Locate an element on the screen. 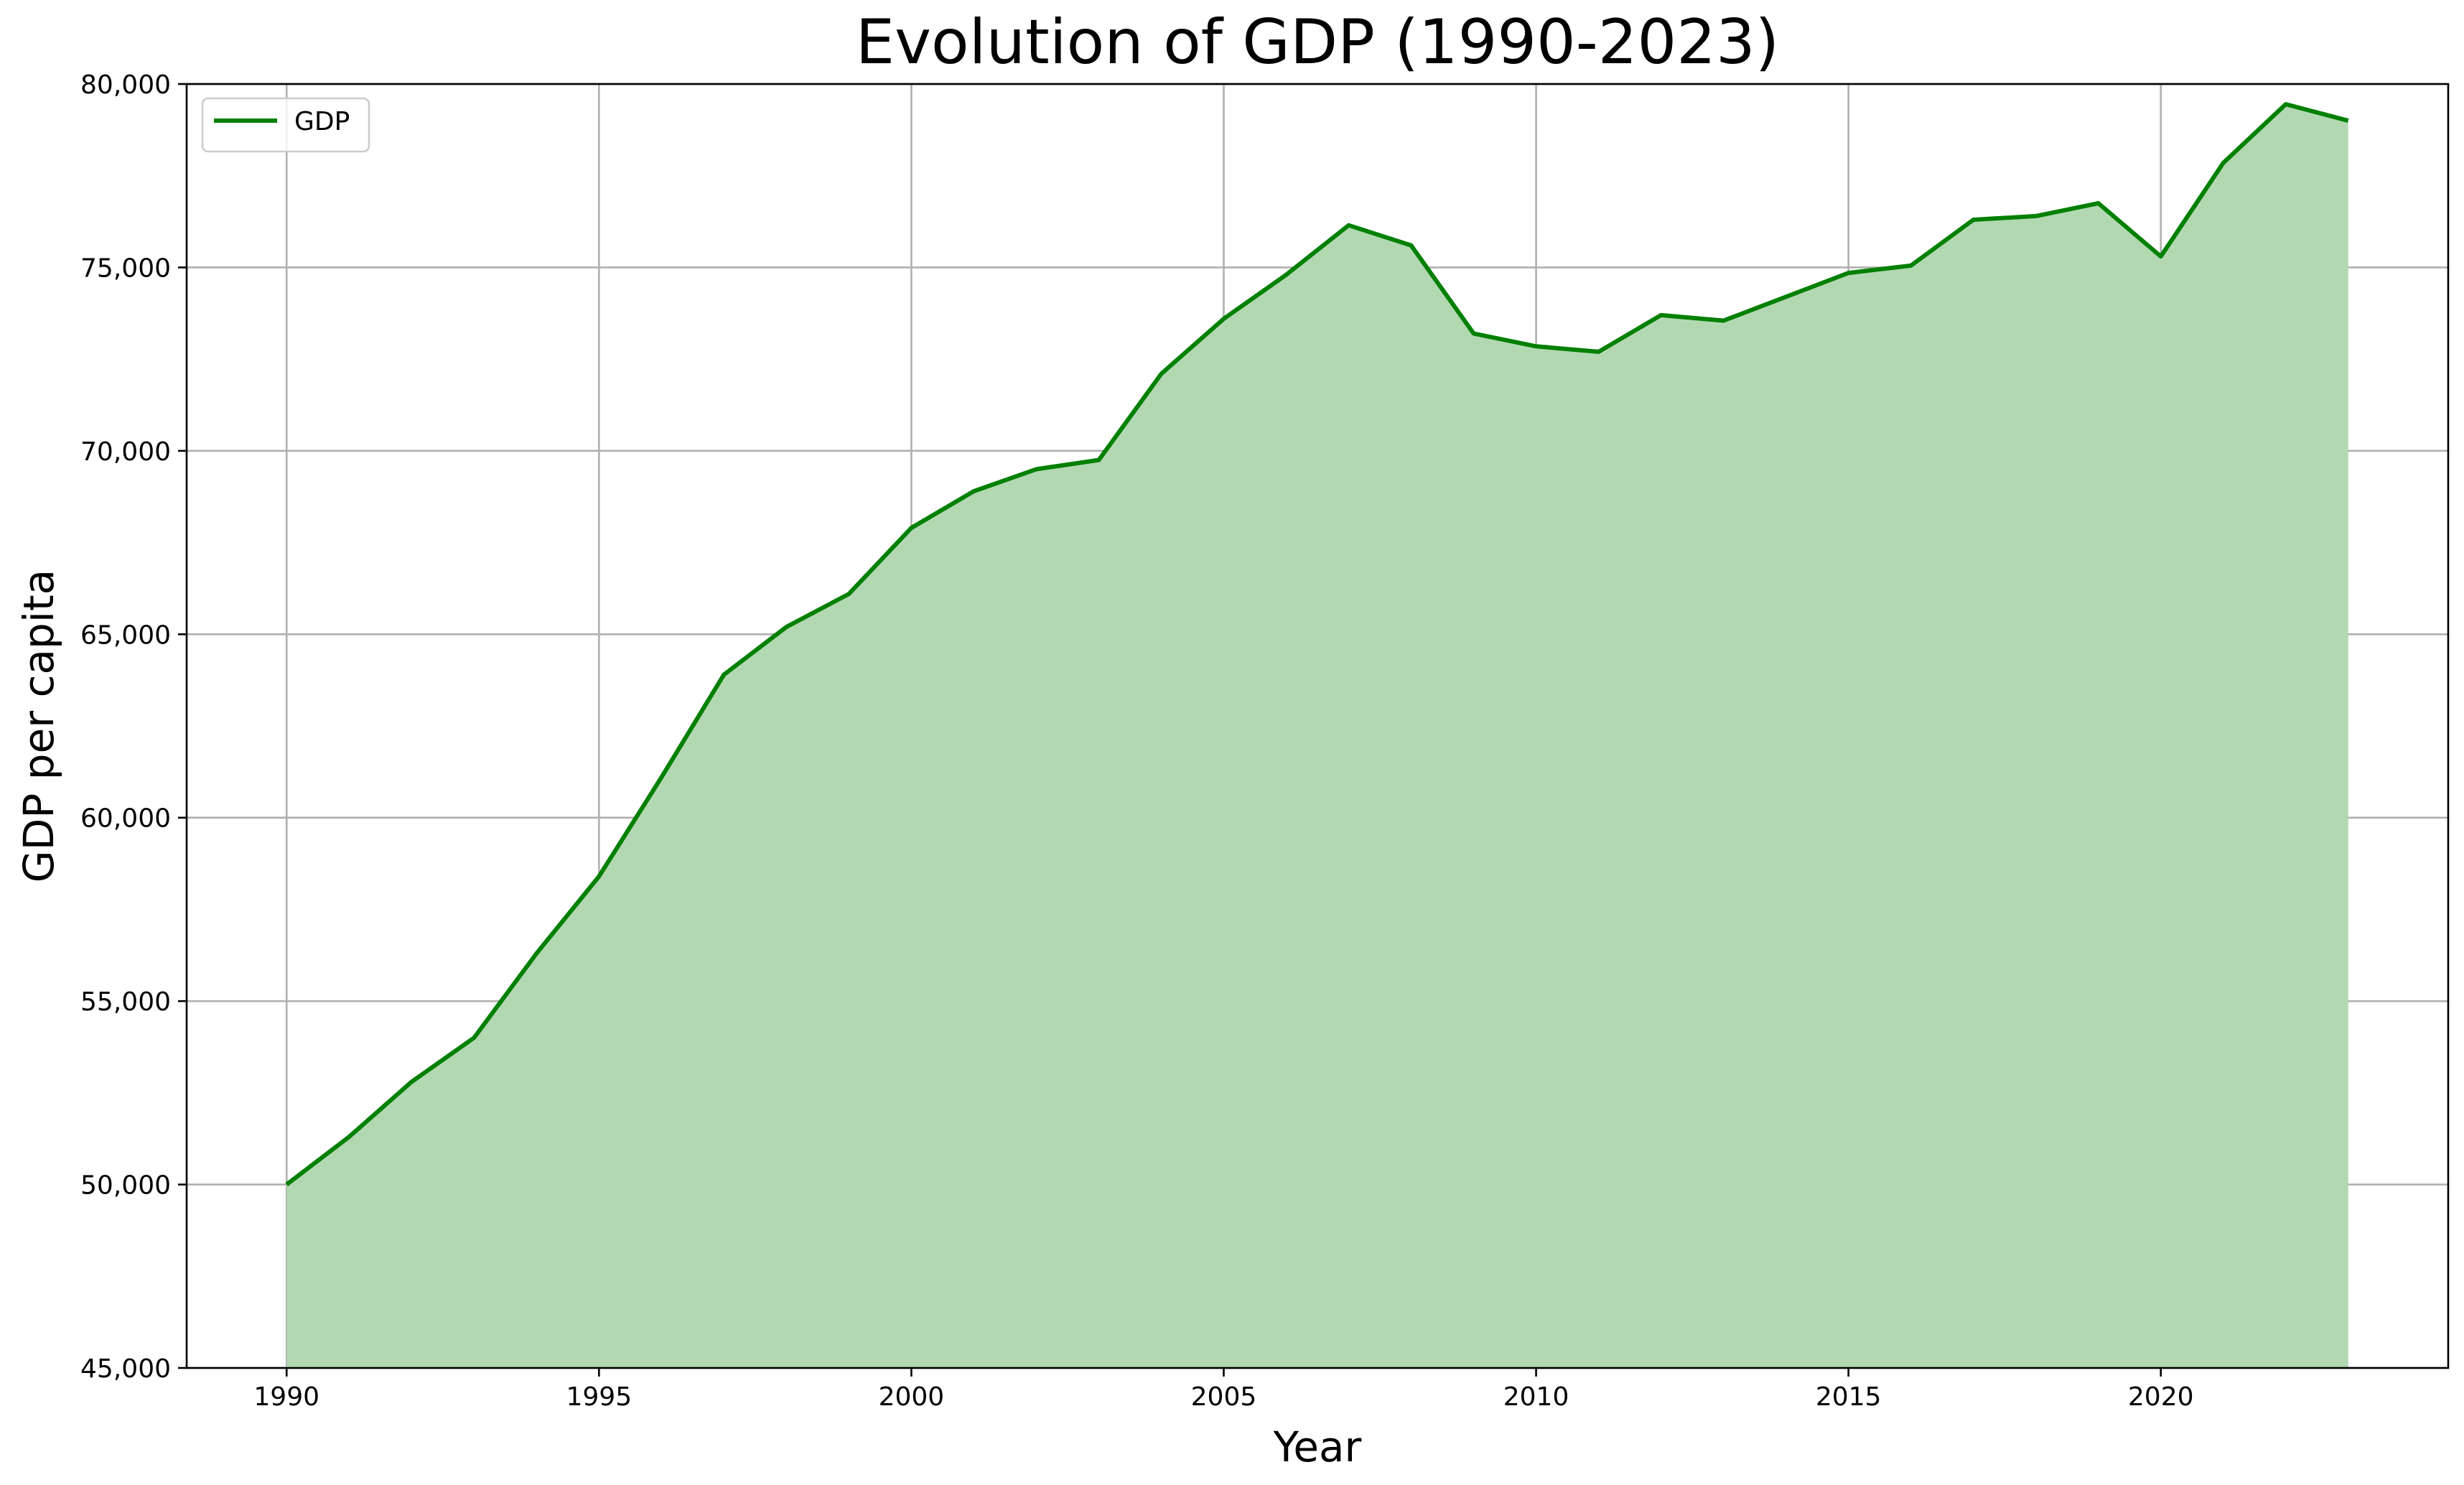 The image size is (2464, 1485). y-axis-label: GDP per capita is located at coordinates (38, 726).